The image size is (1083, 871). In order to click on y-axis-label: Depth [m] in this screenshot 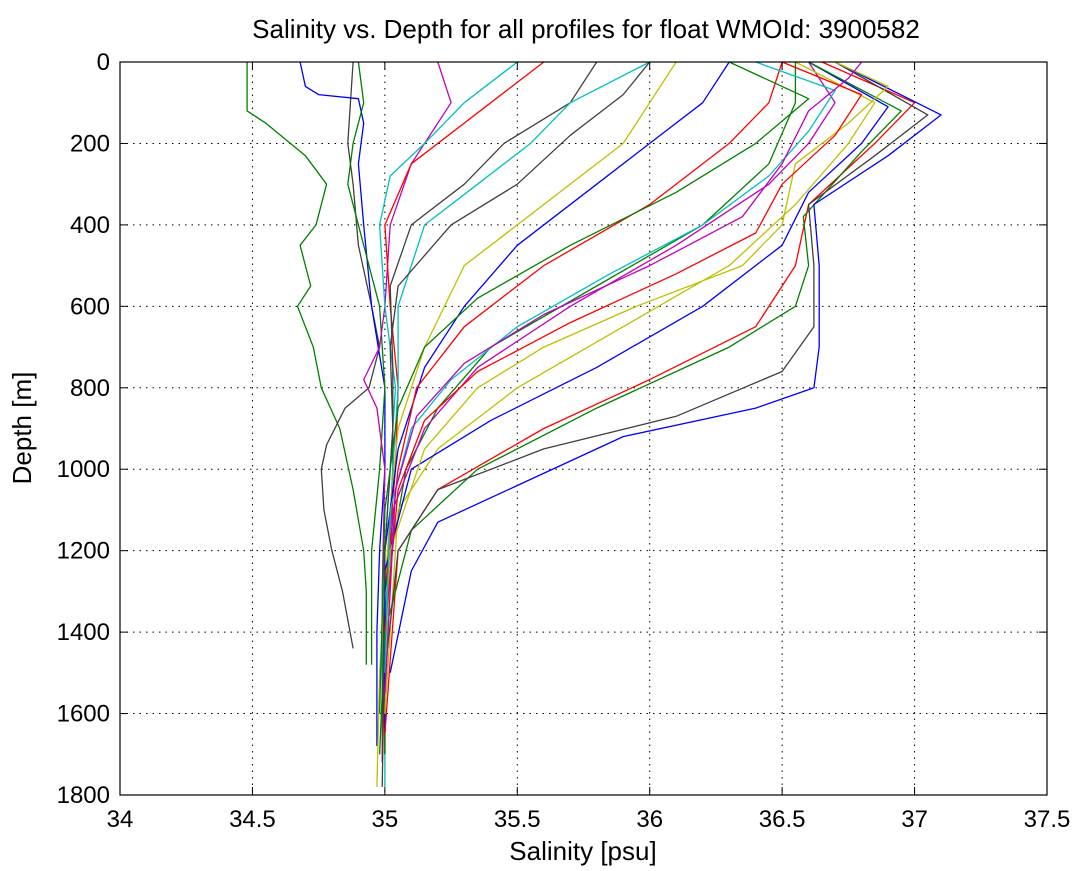, I will do `click(22, 428)`.